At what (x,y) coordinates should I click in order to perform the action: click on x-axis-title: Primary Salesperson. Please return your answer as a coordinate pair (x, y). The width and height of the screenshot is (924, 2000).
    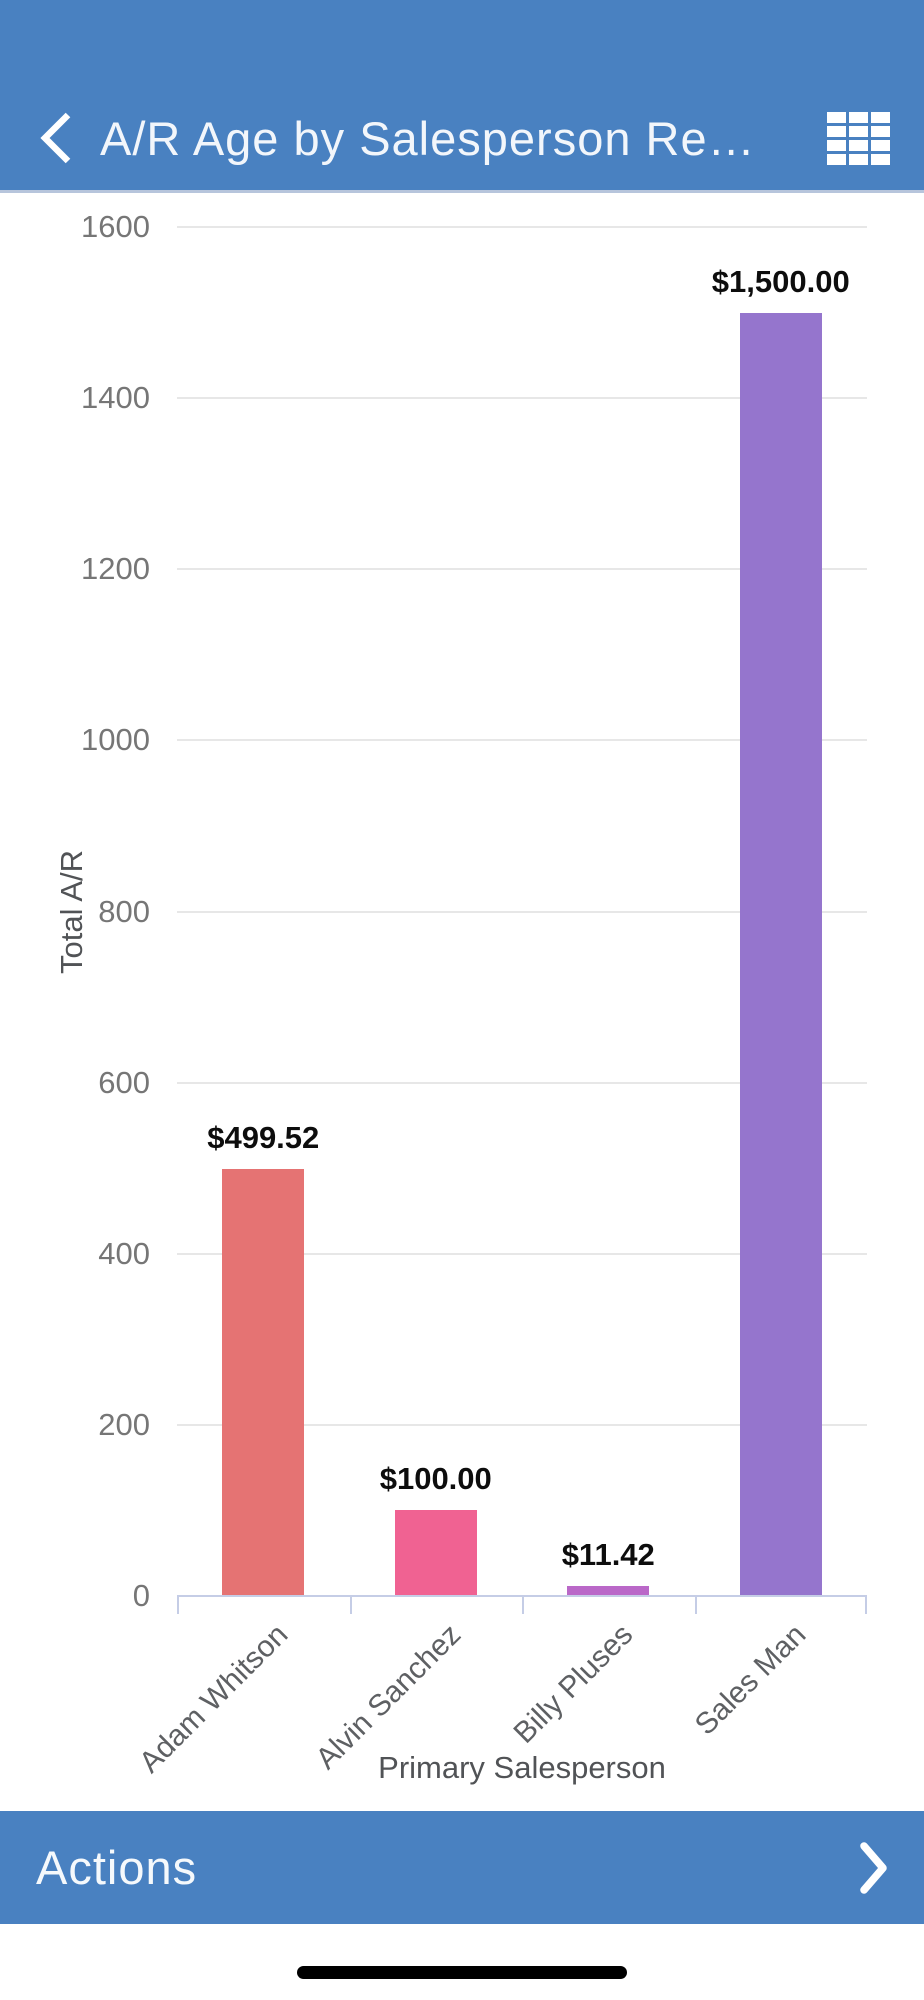
    Looking at the image, I should click on (522, 1767).